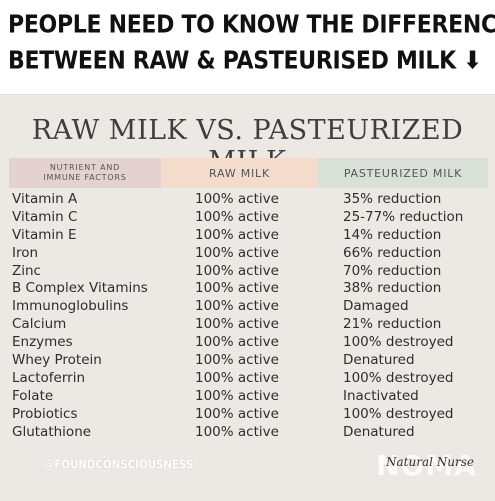 The image size is (495, 501). I want to click on table-row: Calcium 100% active 21% reduction, so click(247, 325).